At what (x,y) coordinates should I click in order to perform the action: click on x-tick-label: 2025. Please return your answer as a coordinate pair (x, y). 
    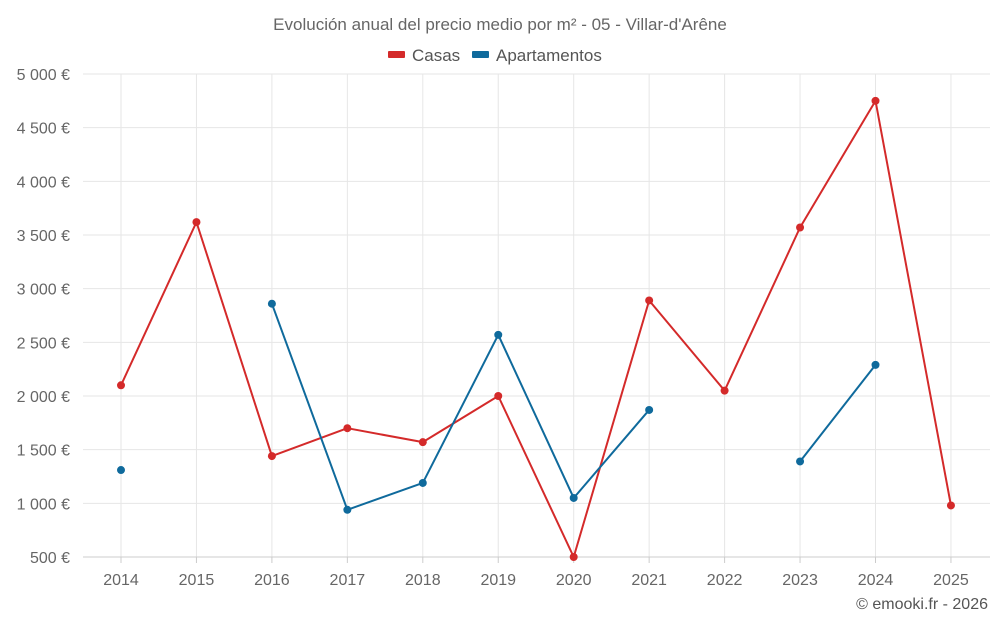
    Looking at the image, I should click on (951, 580).